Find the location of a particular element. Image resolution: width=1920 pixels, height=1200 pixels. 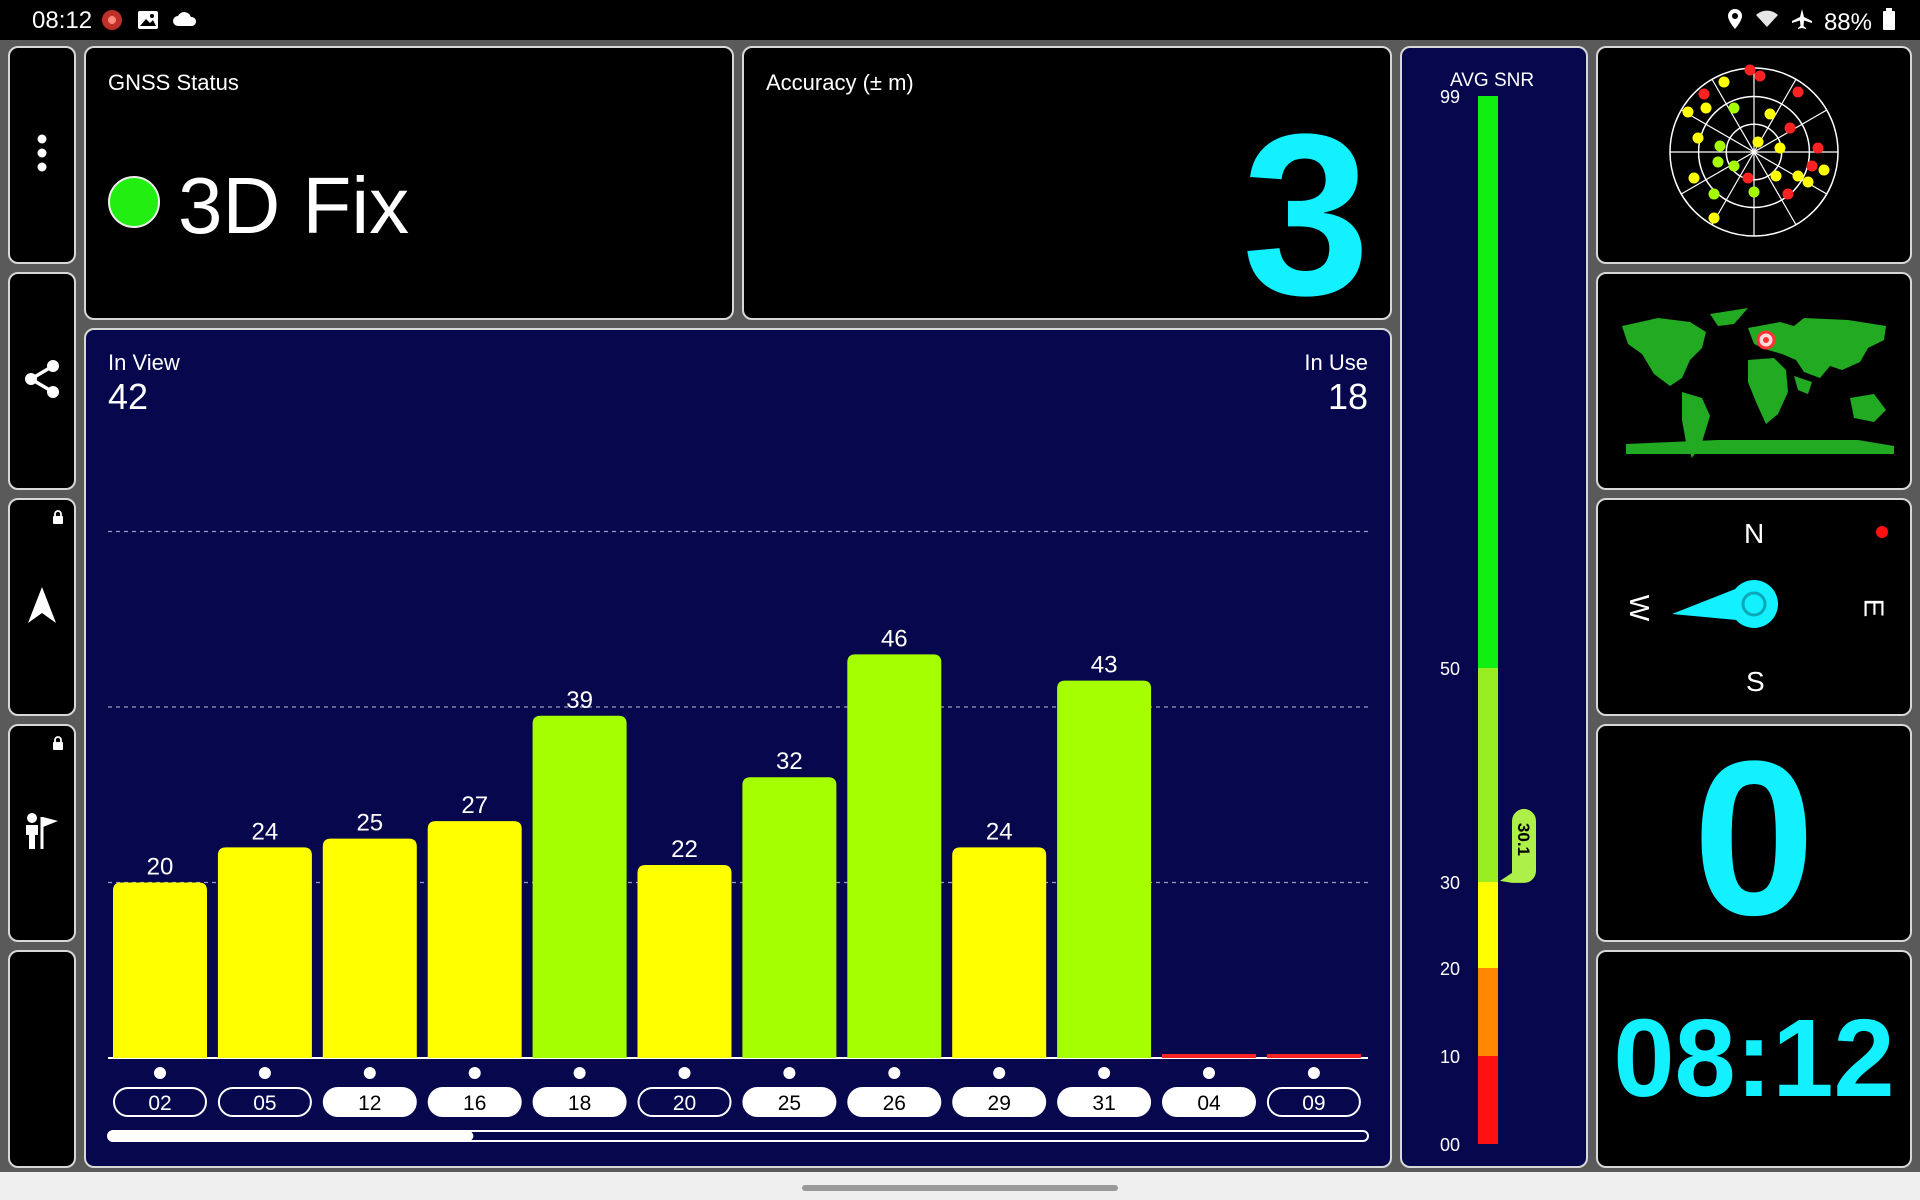

gnss-status-panel: GNSS Status 3D Fix is located at coordinates (409, 183).